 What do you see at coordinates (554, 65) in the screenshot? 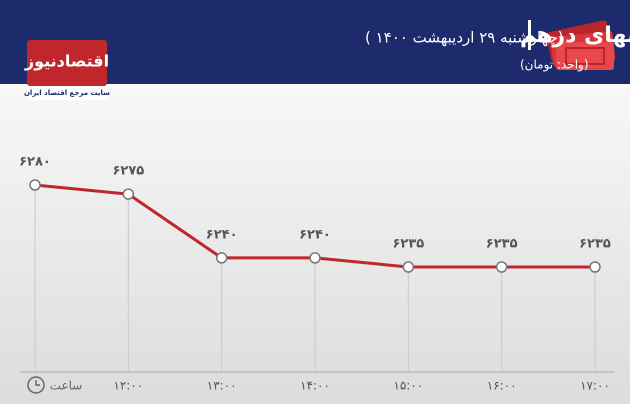
I see `unit-label: (واحد: تومان)` at bounding box center [554, 65].